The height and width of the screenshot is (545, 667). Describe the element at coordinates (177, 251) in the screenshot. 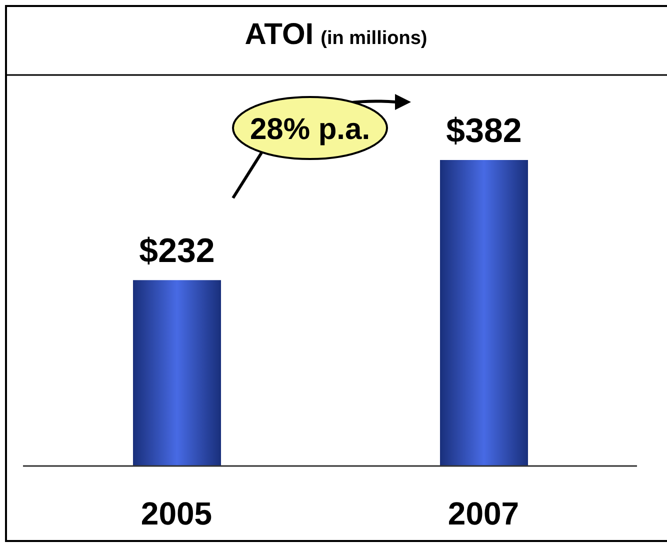

I see `data-label: $232` at that location.